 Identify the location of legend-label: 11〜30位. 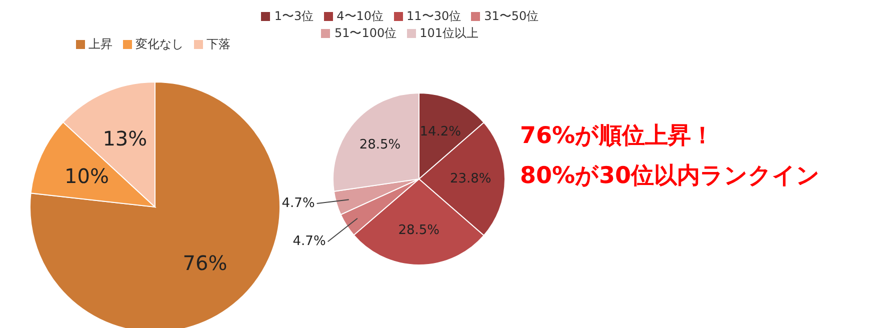
(434, 16).